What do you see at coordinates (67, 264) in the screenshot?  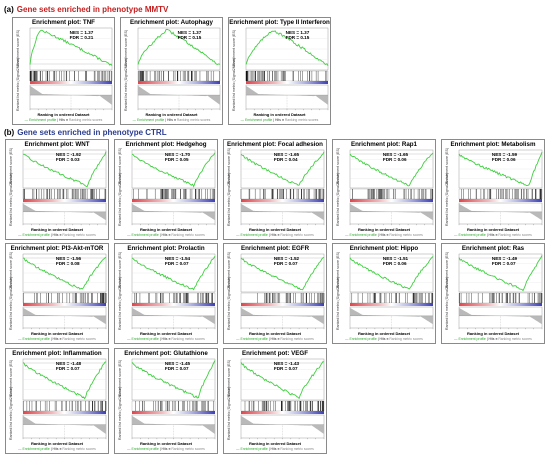 I see `fdr-value: FDR = 0.08` at bounding box center [67, 264].